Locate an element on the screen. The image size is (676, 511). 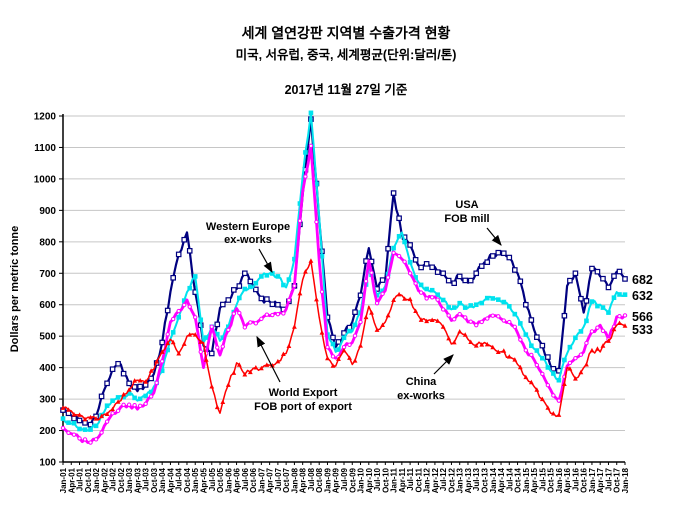
x-tick-label: Jul-02 is located at coordinates (113, 479).